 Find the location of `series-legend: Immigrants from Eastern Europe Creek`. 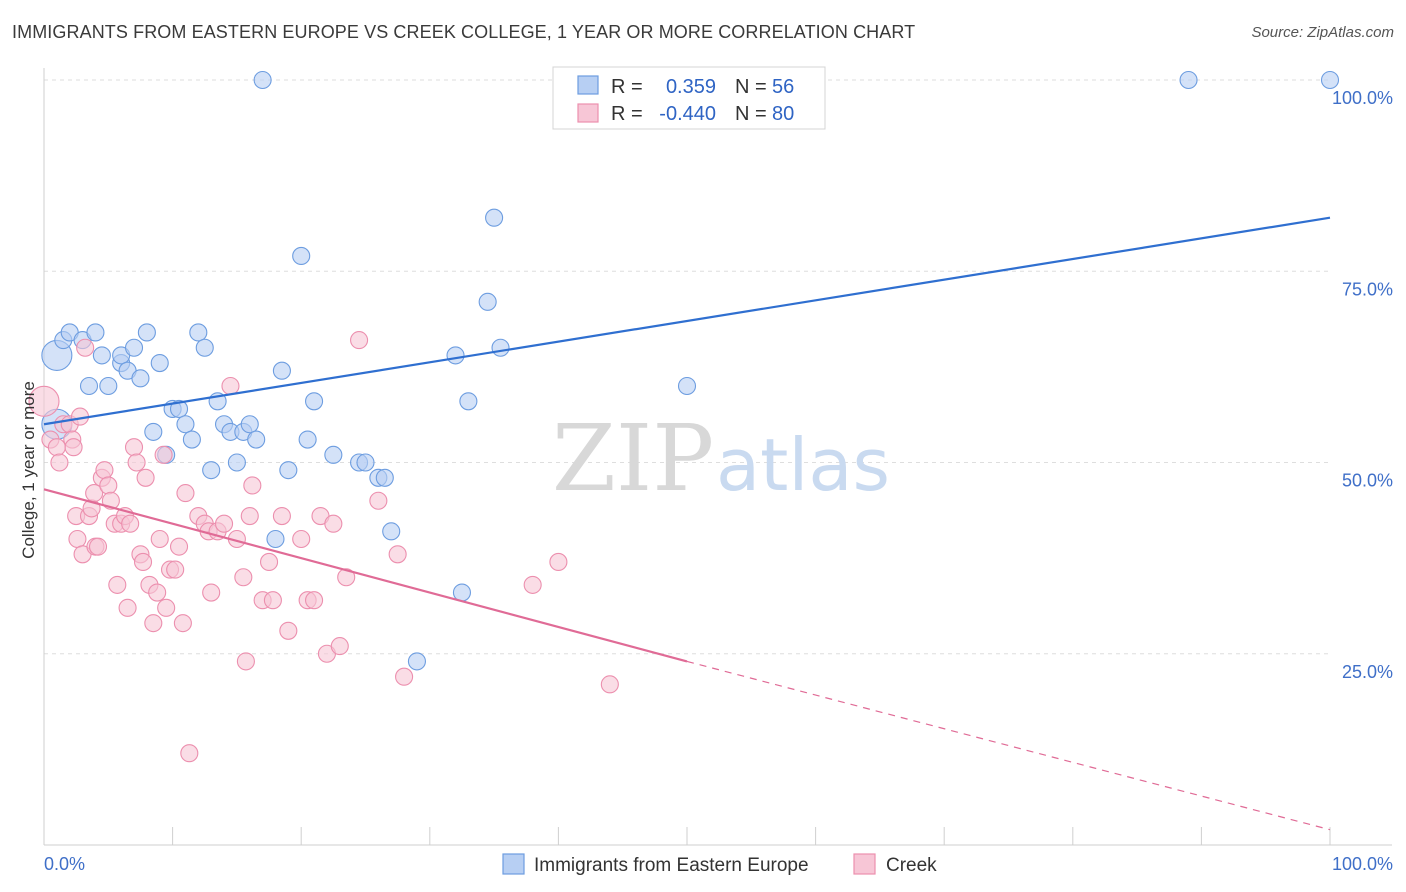

series-legend: Immigrants from Eastern Europe Creek is located at coordinates (719, 864).